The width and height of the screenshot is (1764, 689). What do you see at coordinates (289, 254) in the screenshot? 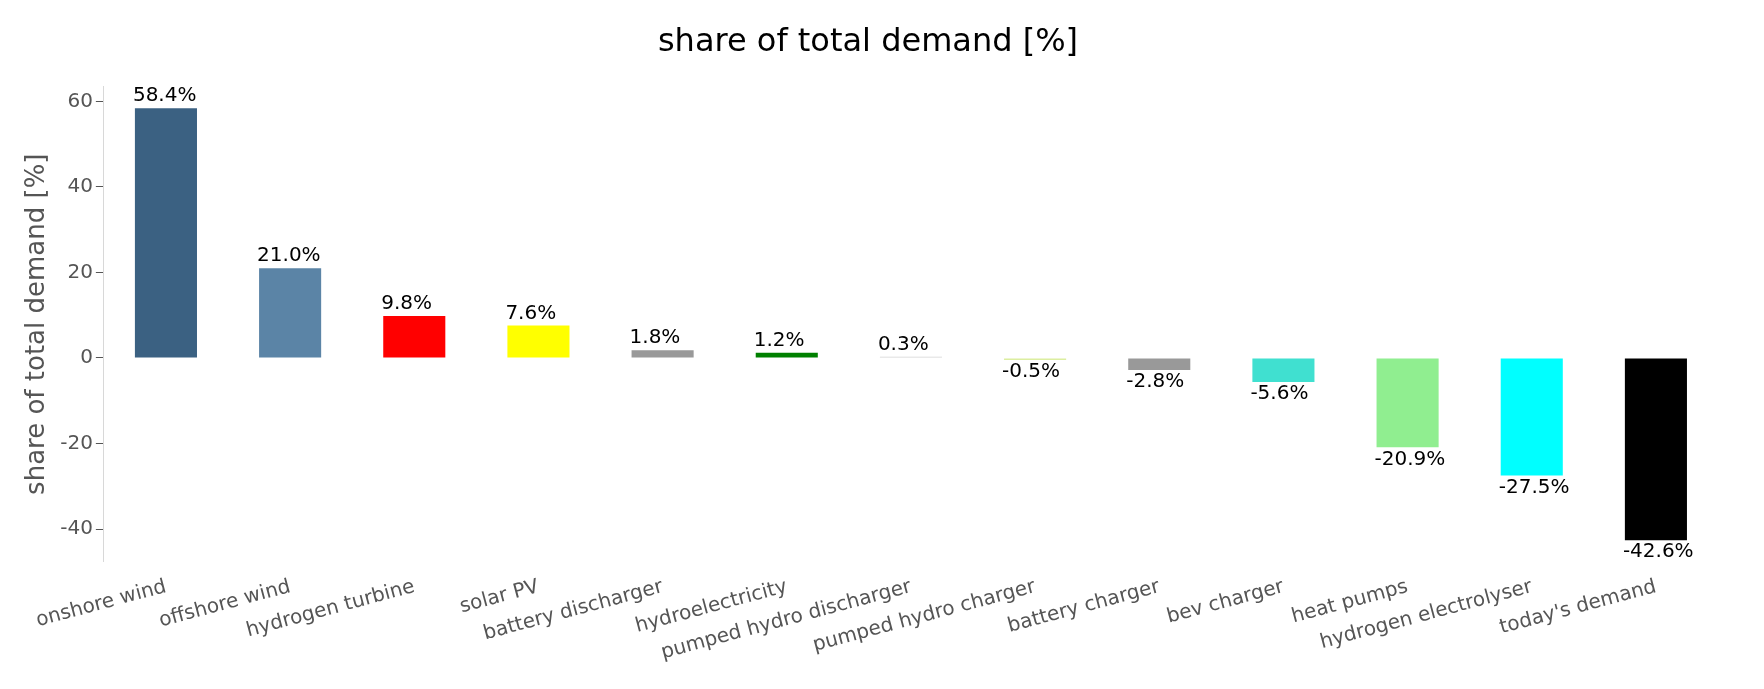
I see `data-label: 21.0%` at bounding box center [289, 254].